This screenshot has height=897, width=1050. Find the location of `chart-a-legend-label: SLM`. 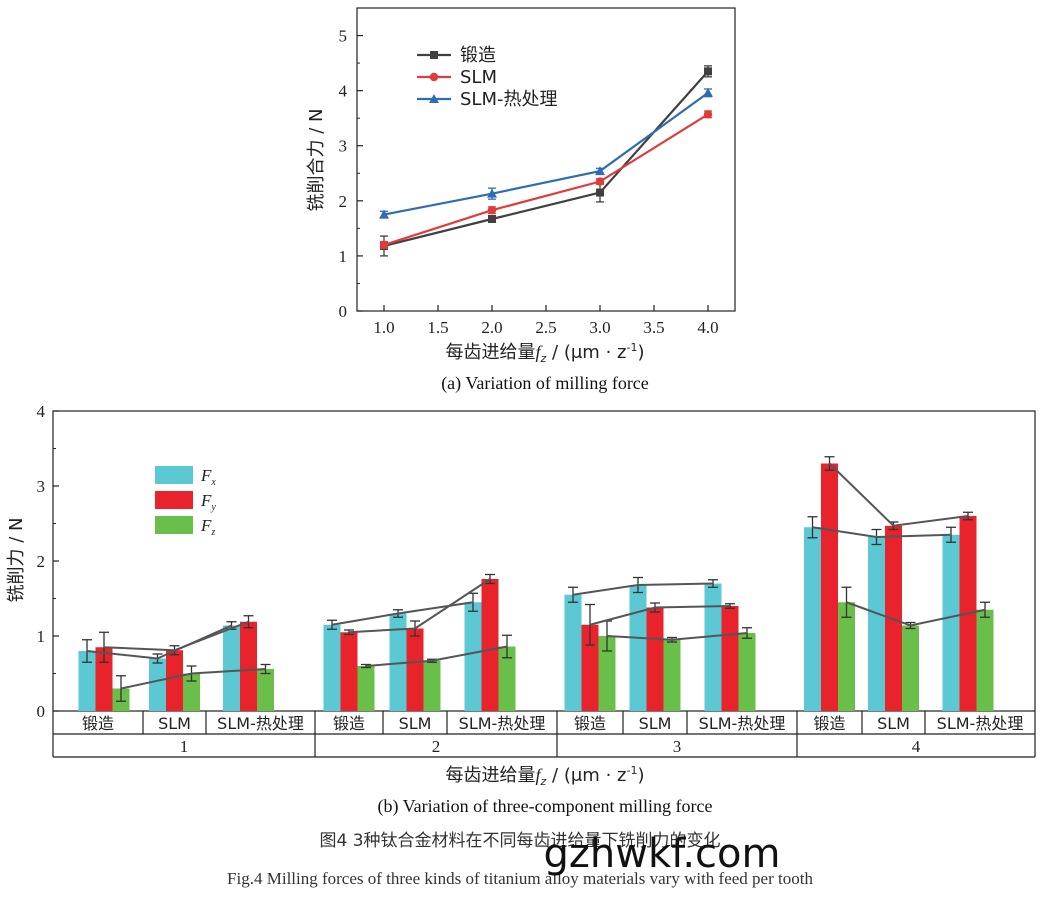

chart-a-legend-label: SLM is located at coordinates (478, 77).